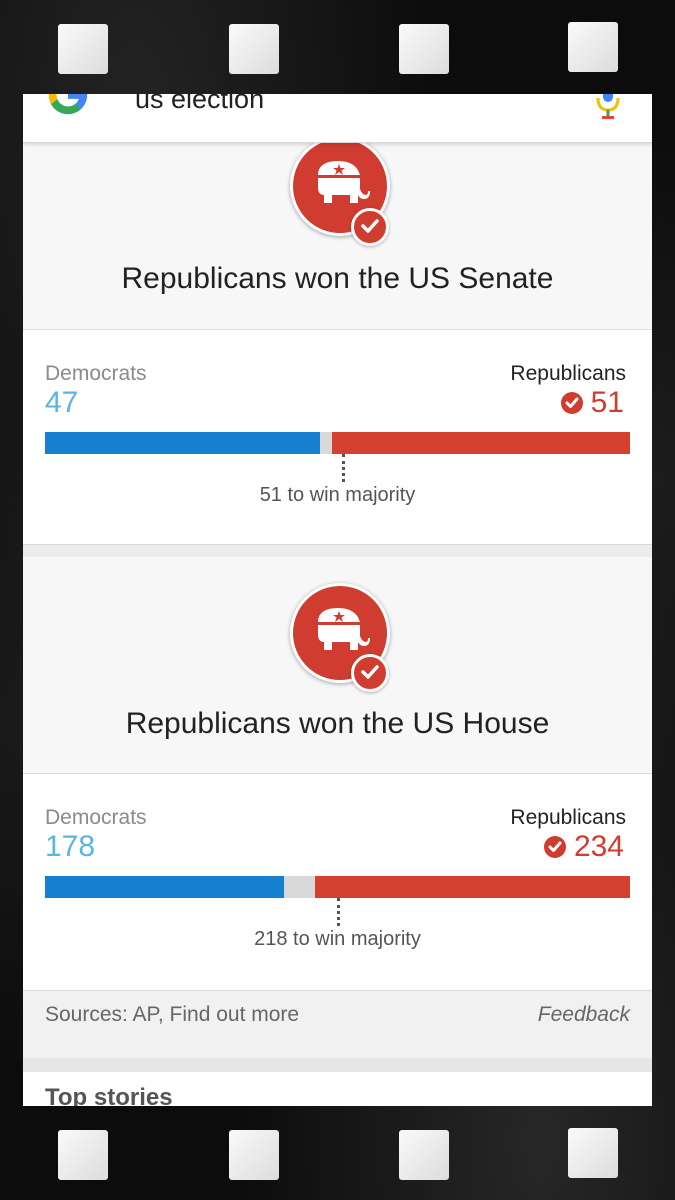 This screenshot has width=675, height=1200. What do you see at coordinates (337, 723) in the screenshot?
I see `house-headline: Republicans won the US House` at bounding box center [337, 723].